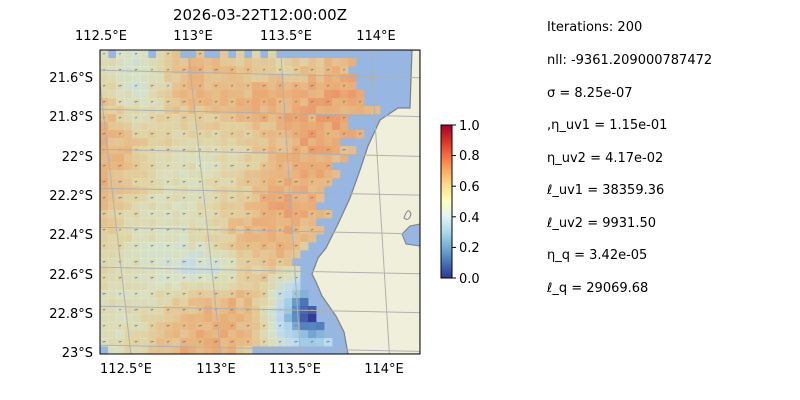 This screenshot has height=400, width=800. I want to click on colorbar-gradient, so click(446, 201).